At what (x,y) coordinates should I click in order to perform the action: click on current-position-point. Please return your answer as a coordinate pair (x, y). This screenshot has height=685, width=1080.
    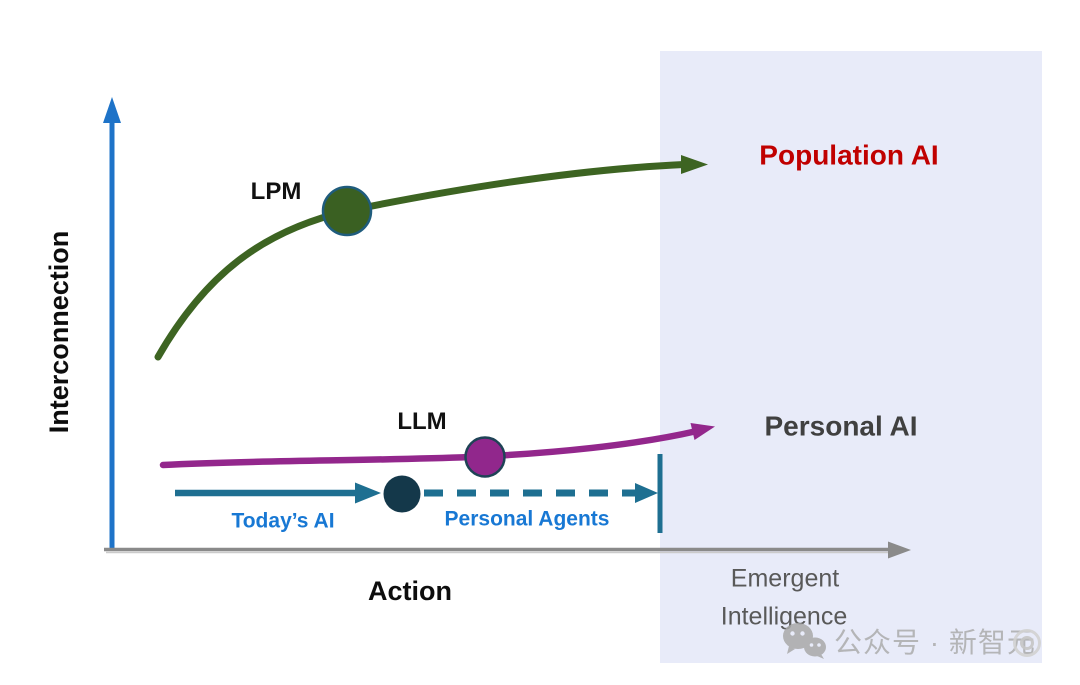
    Looking at the image, I should click on (402, 494).